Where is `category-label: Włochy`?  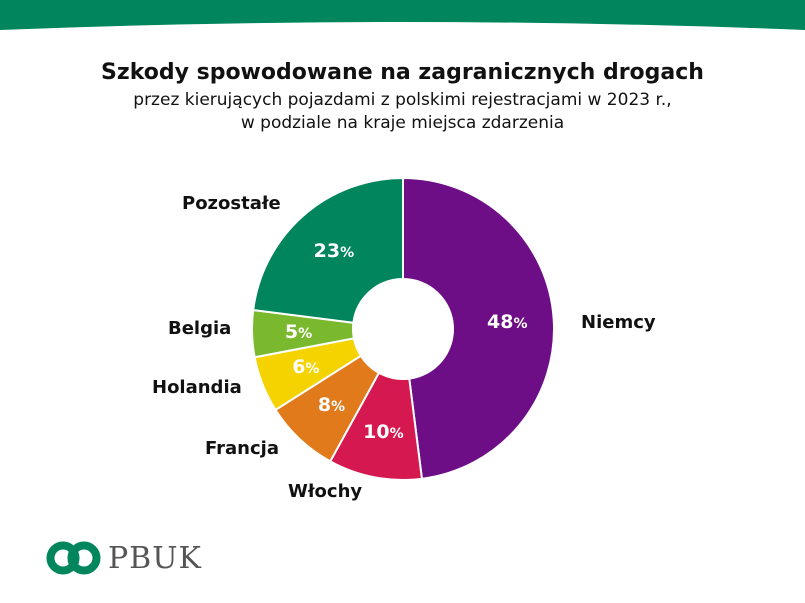
category-label: Włochy is located at coordinates (325, 491).